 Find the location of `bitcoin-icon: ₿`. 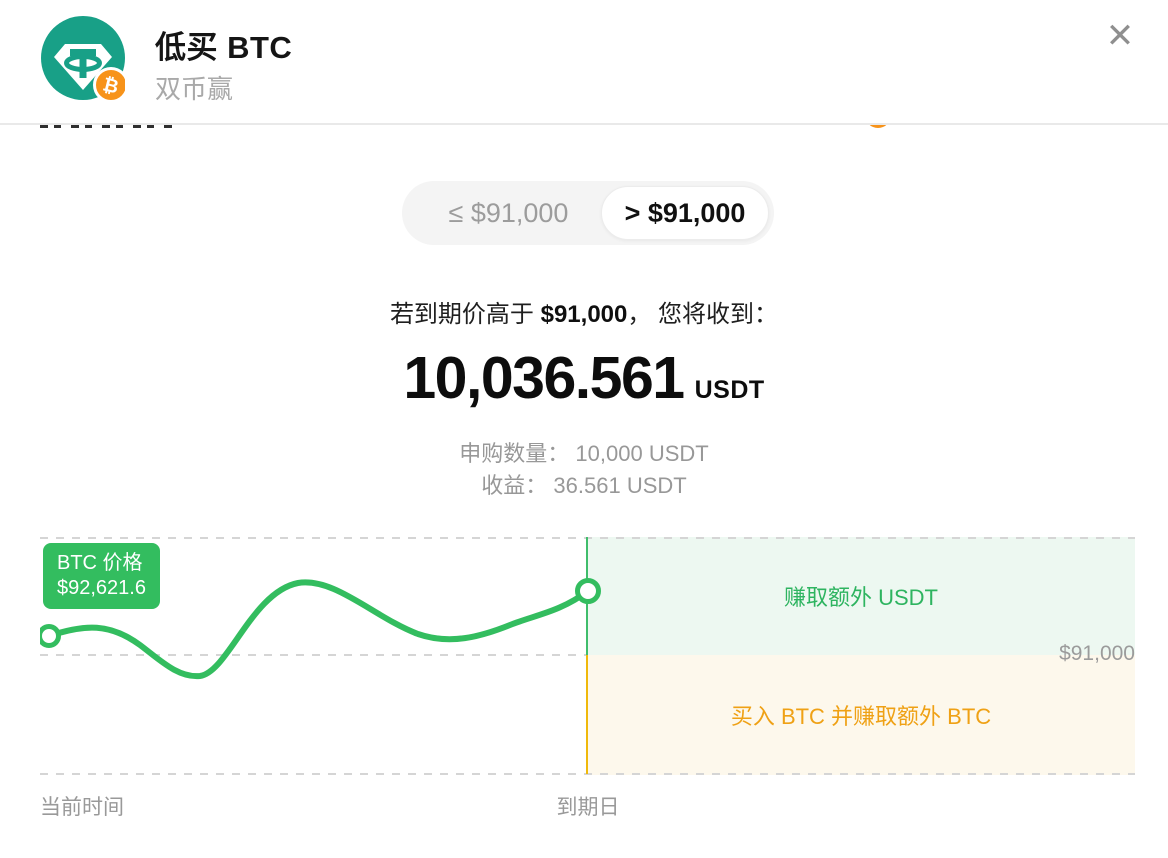

bitcoin-icon: ₿ is located at coordinates (111, 85).